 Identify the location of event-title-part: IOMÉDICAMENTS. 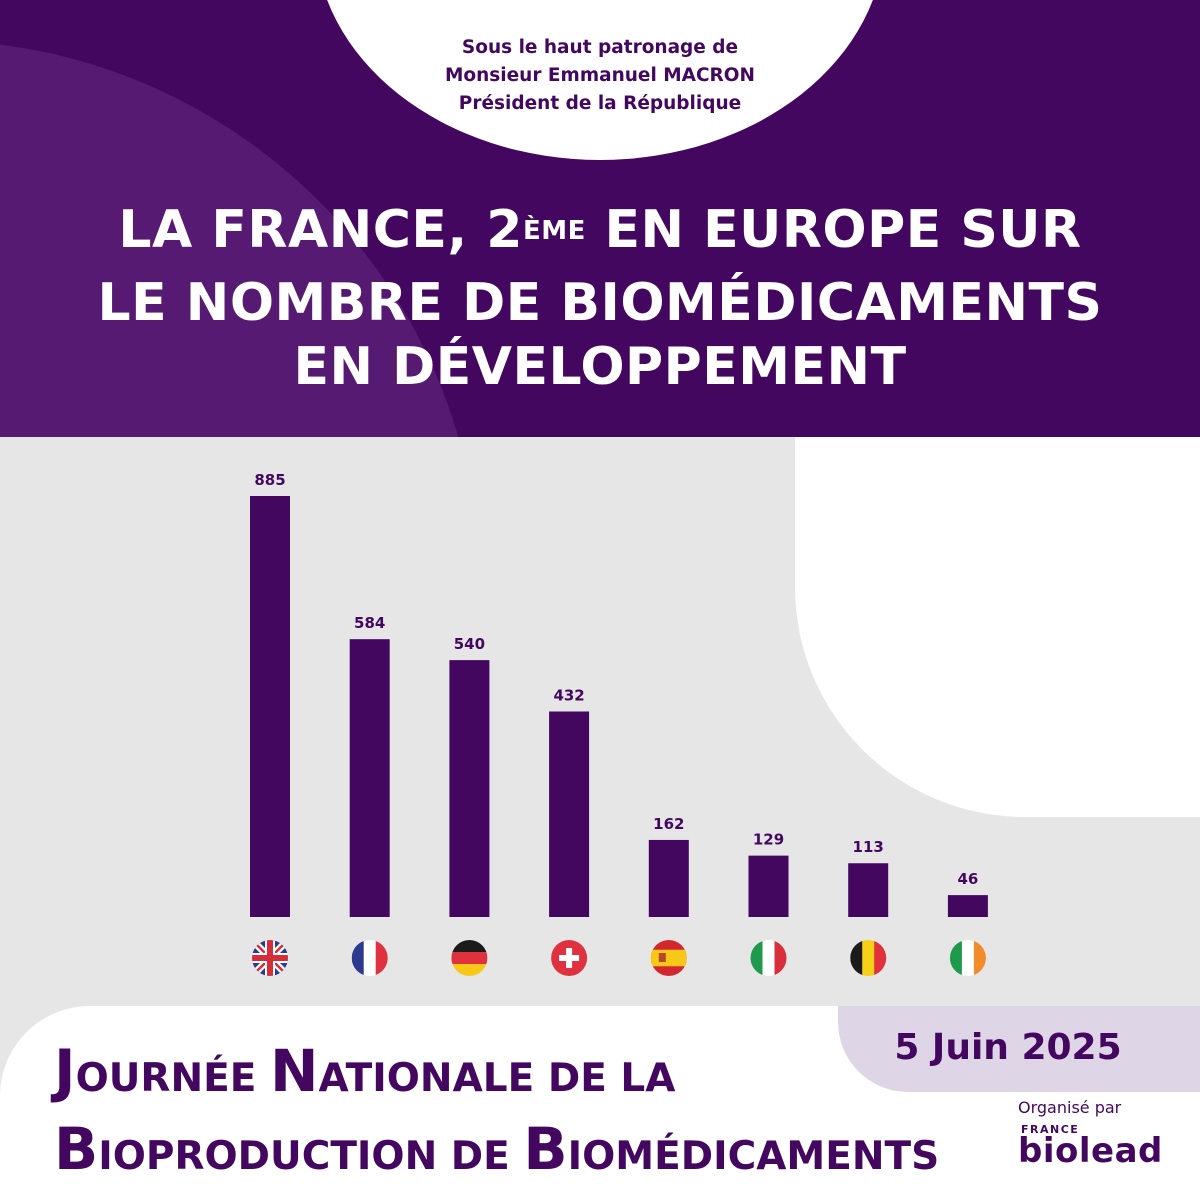
(753, 1156).